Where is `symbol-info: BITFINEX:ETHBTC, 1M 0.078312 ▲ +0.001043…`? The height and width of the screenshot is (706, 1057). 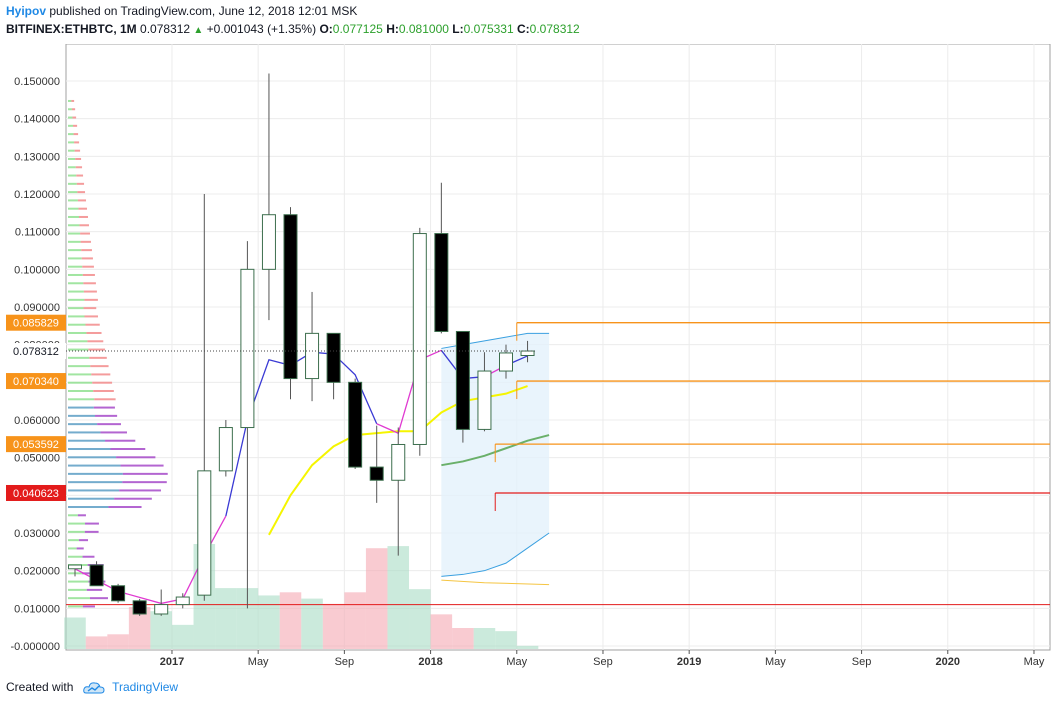
symbol-info: BITFINEX:ETHBTC, 1M 0.078312 ▲ +0.001043… is located at coordinates (293, 29).